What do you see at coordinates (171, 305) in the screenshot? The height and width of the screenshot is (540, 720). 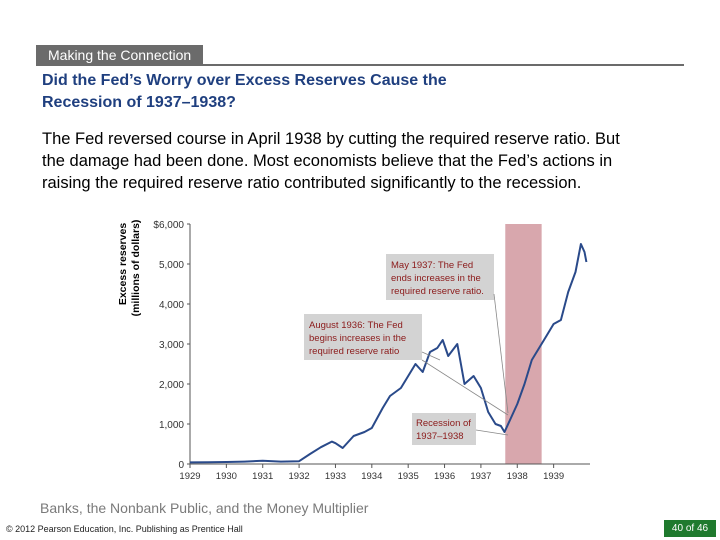 I see `y-tick-label: 4,000` at bounding box center [171, 305].